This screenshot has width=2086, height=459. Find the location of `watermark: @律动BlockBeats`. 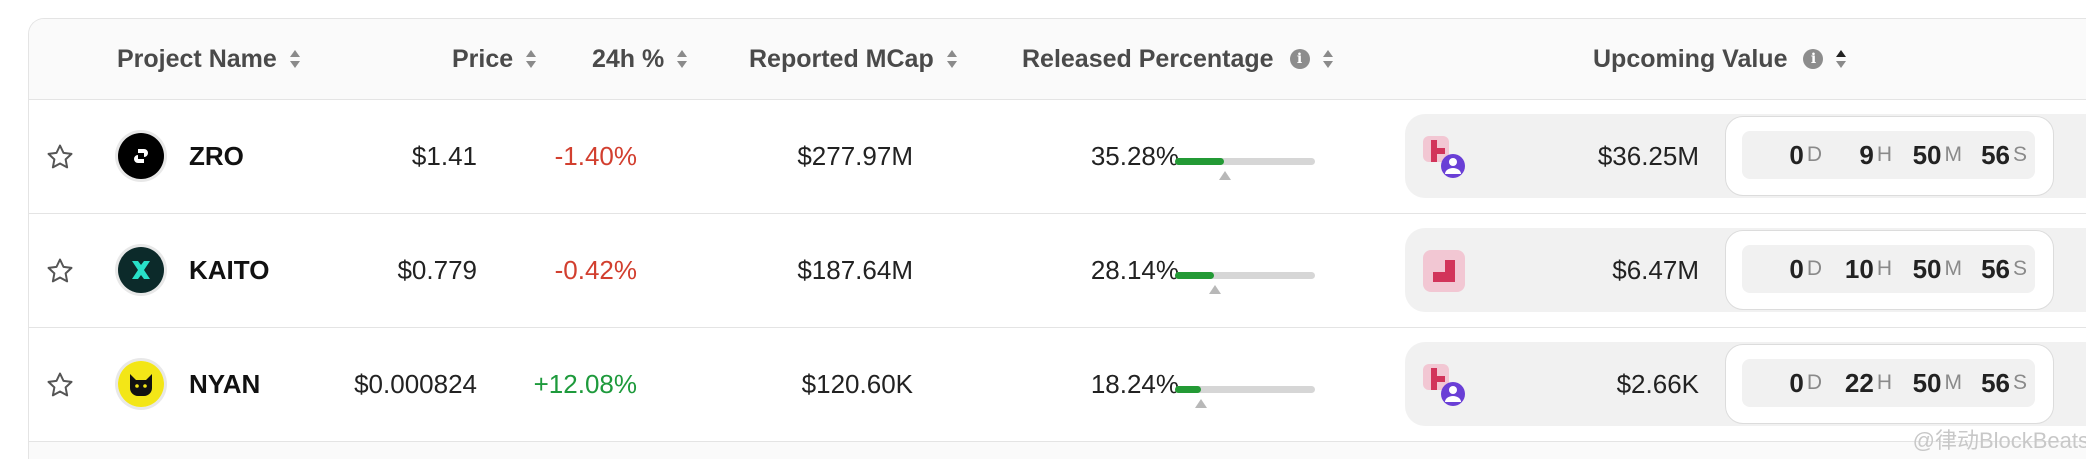

watermark: @律动BlockBeats is located at coordinates (1999, 440).